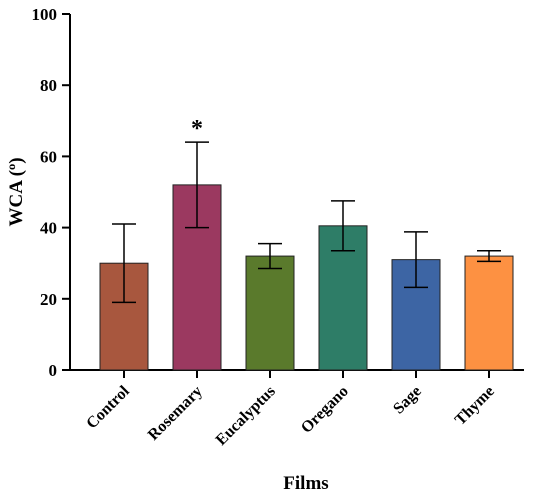  What do you see at coordinates (16, 191) in the screenshot?
I see `y-axis-label: WCA (º)` at bounding box center [16, 191].